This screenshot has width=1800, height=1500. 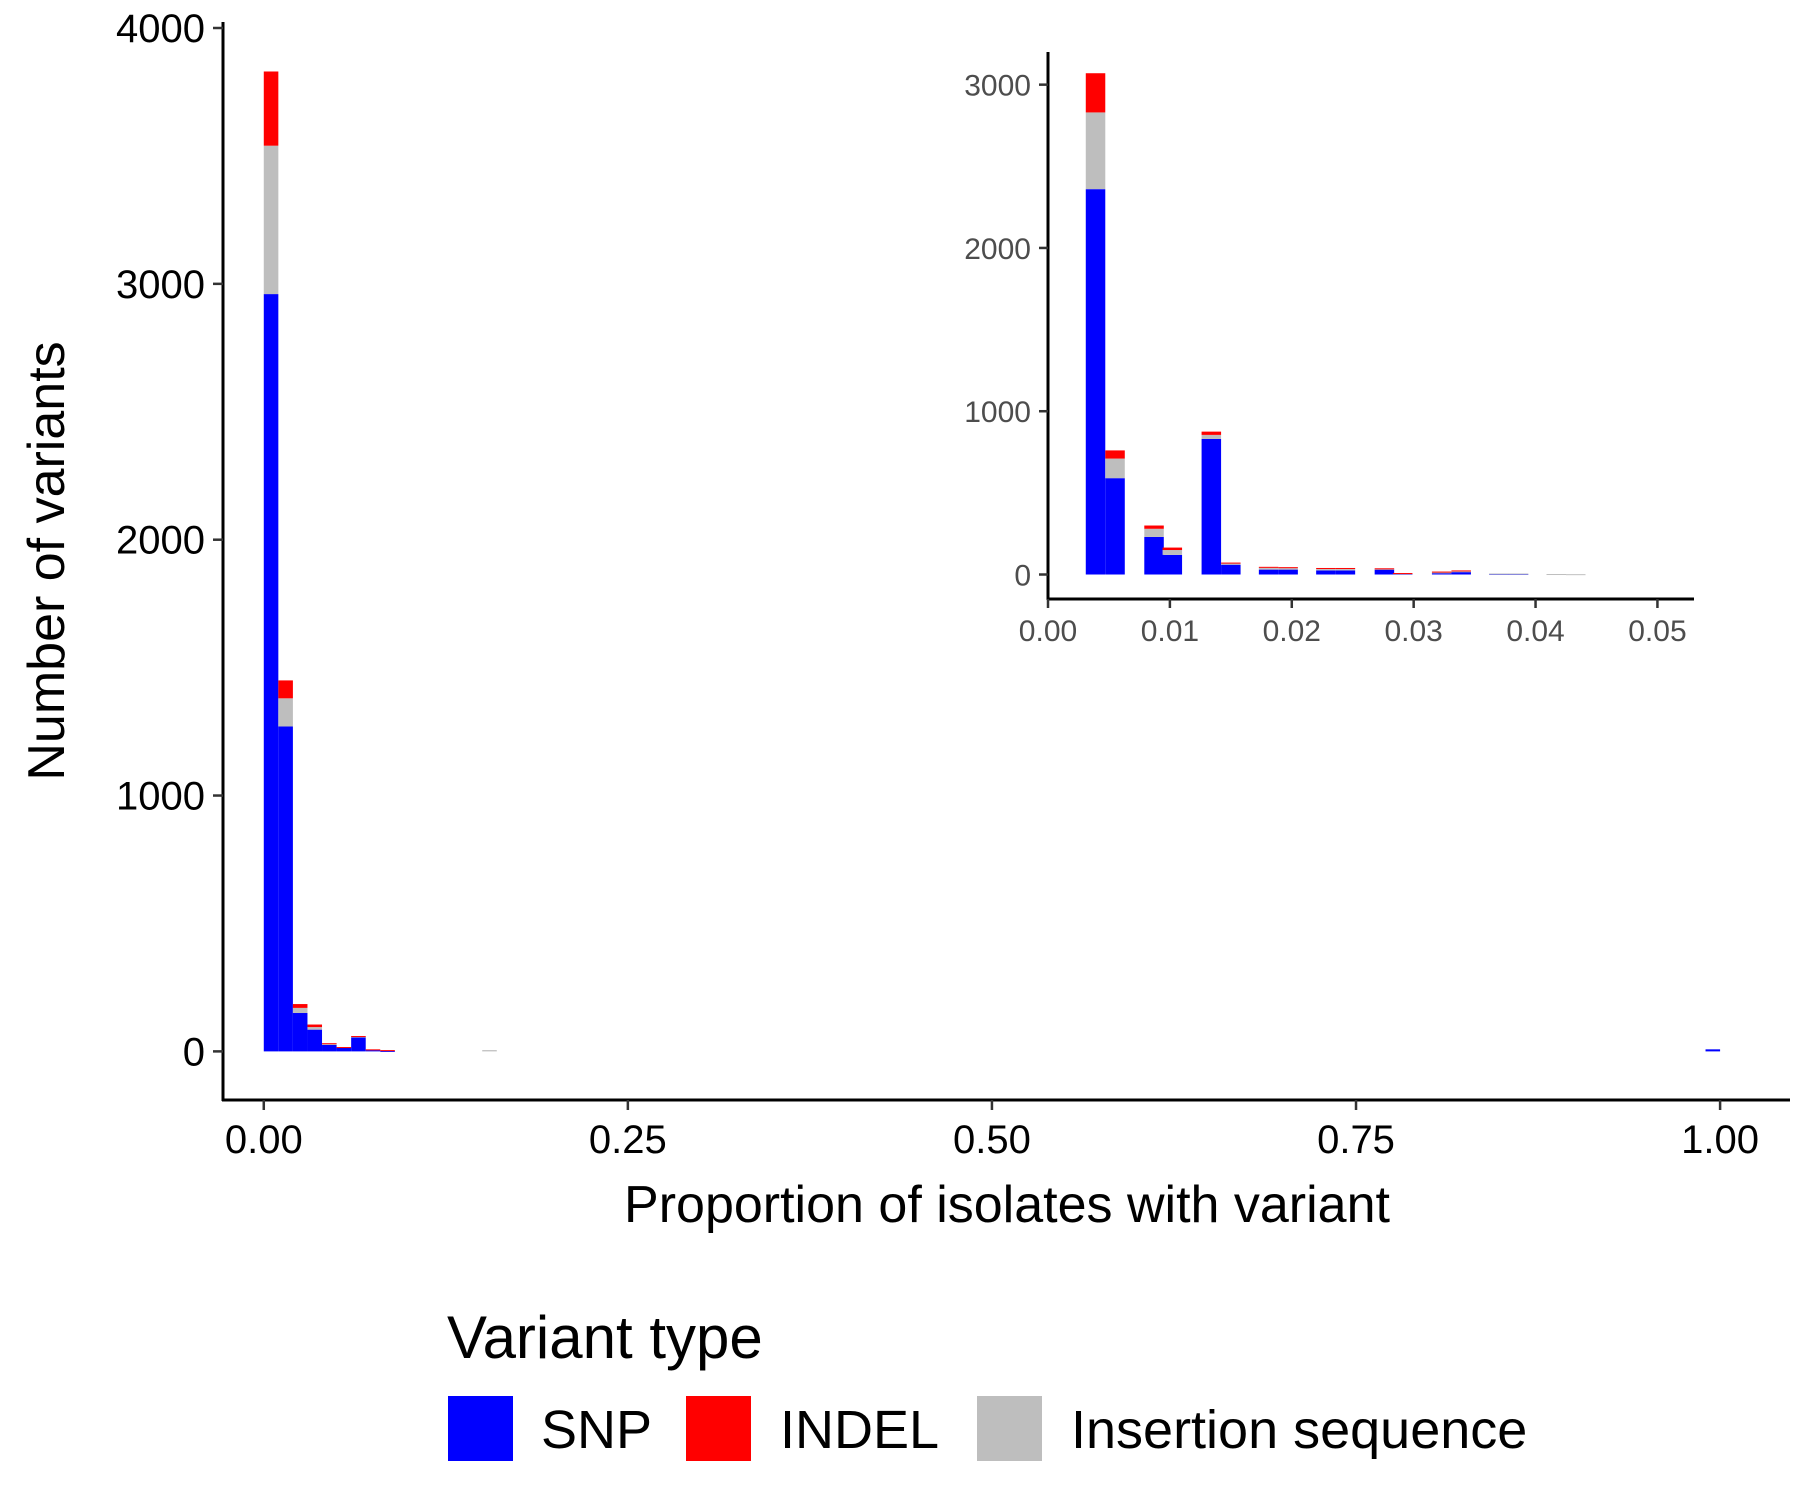 I want to click on inset-bars, so click(x=1335, y=324).